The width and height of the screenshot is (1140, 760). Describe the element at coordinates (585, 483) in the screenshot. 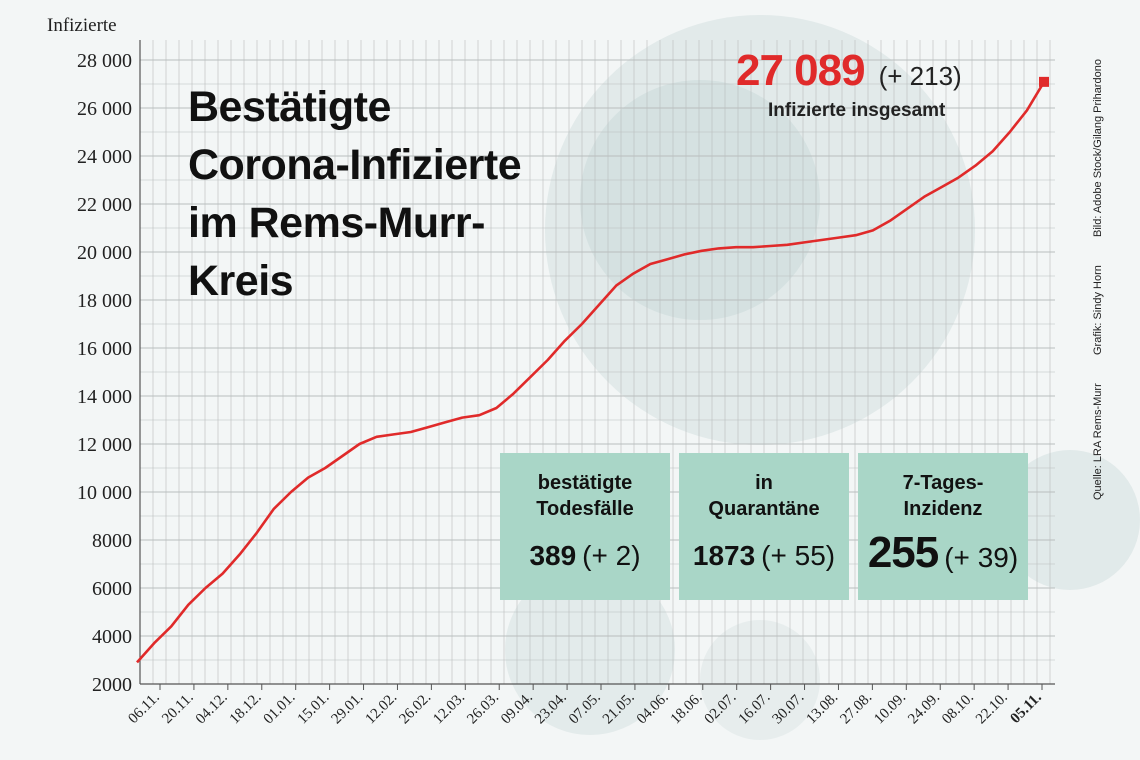

I see `box-label-line: bestätigte` at that location.